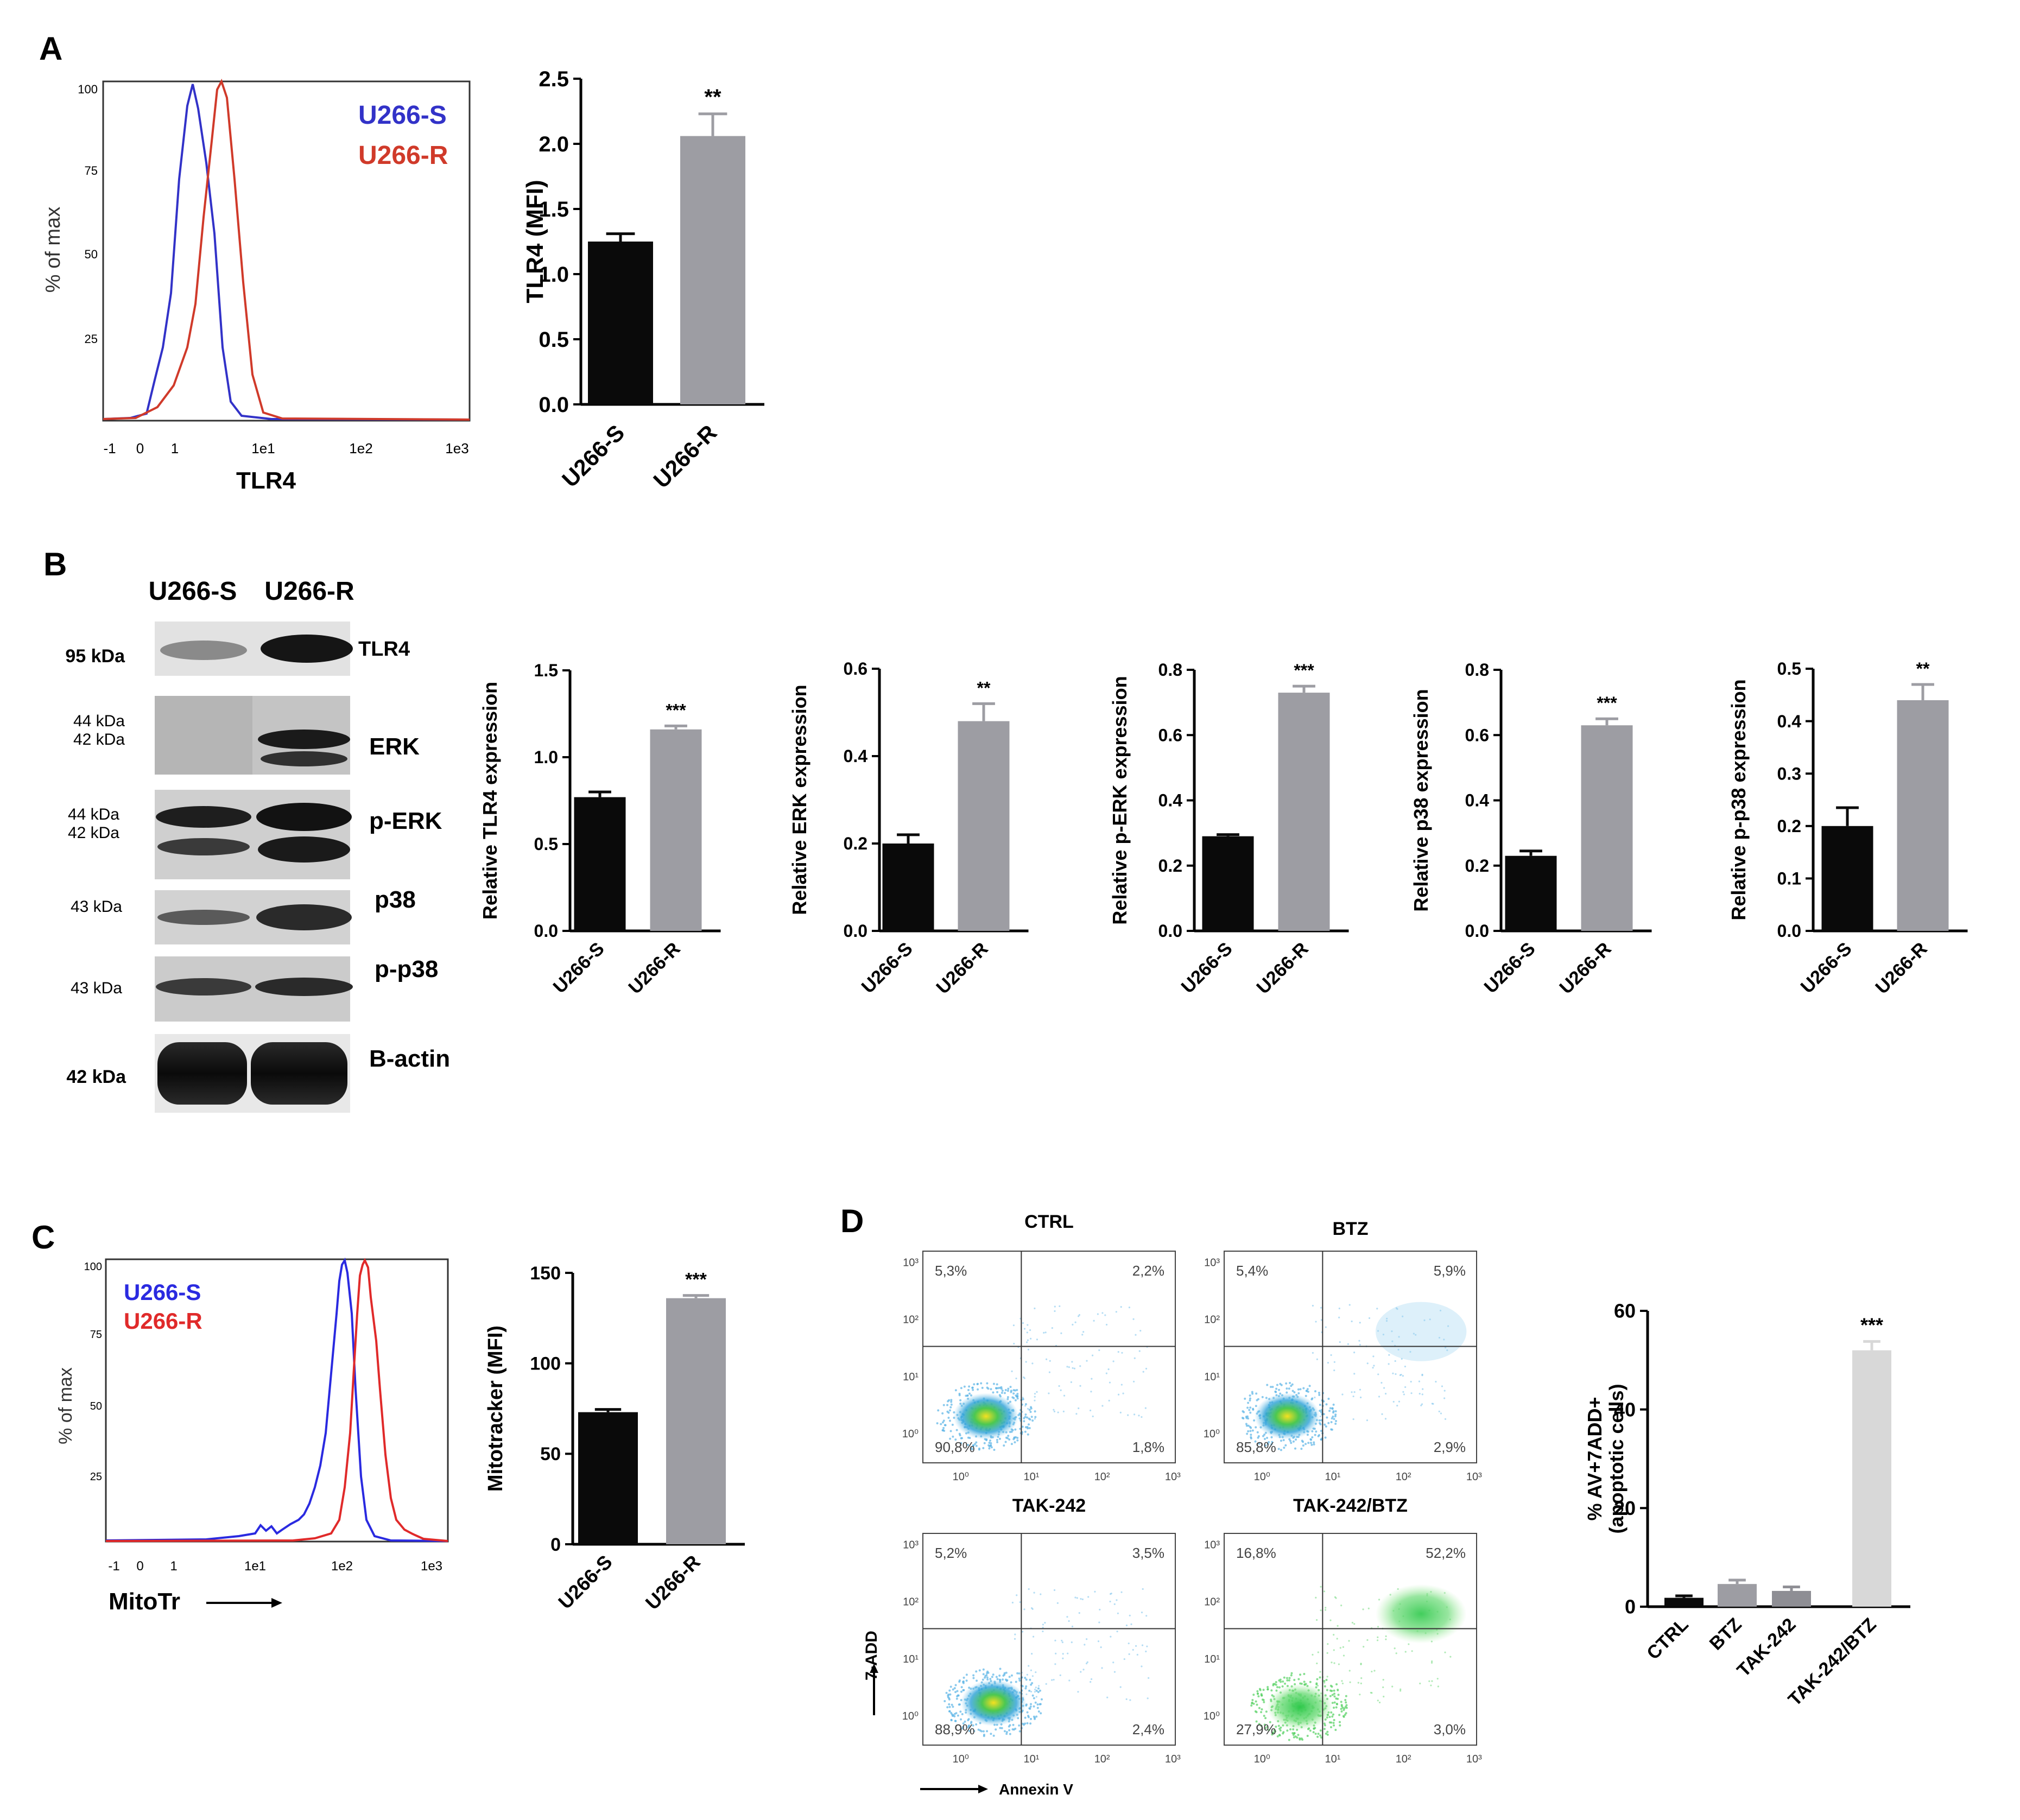 The image size is (2020, 1820). I want to click on event-cluster, so click(986, 1416).